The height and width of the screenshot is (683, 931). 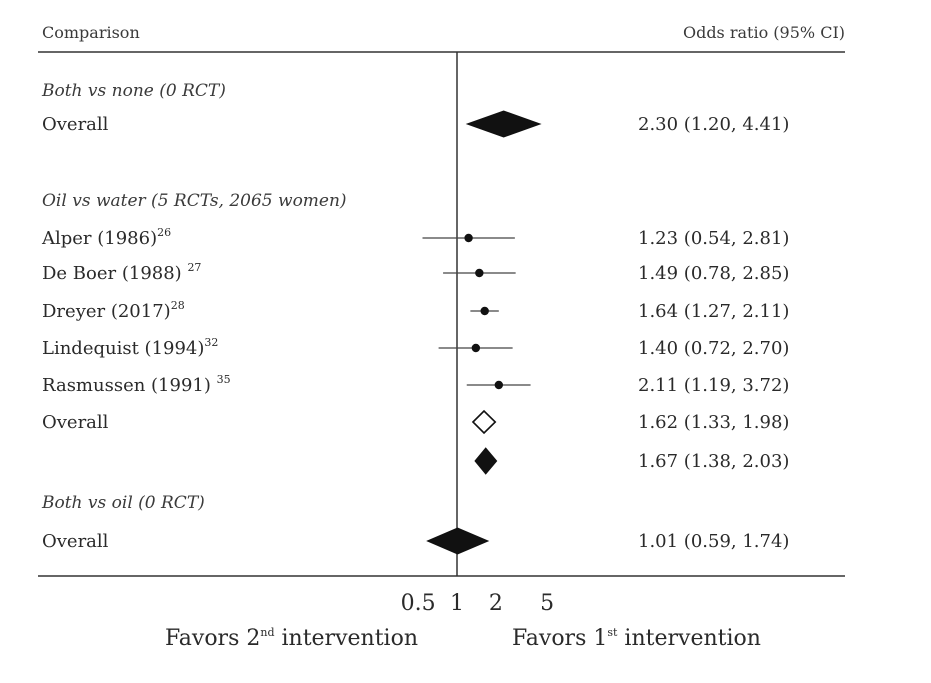 I want to click on ci-text-12: 1.01 (0.59, 1.74), so click(x=713, y=541).